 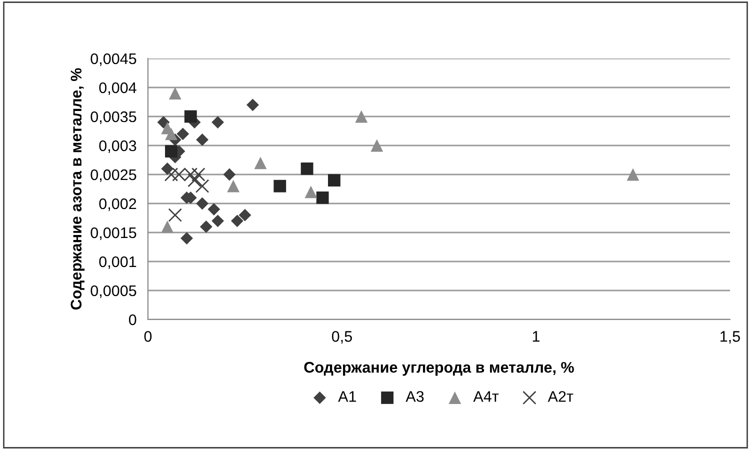 What do you see at coordinates (117, 262) in the screenshot?
I see `y-tick-label: 0,001` at bounding box center [117, 262].